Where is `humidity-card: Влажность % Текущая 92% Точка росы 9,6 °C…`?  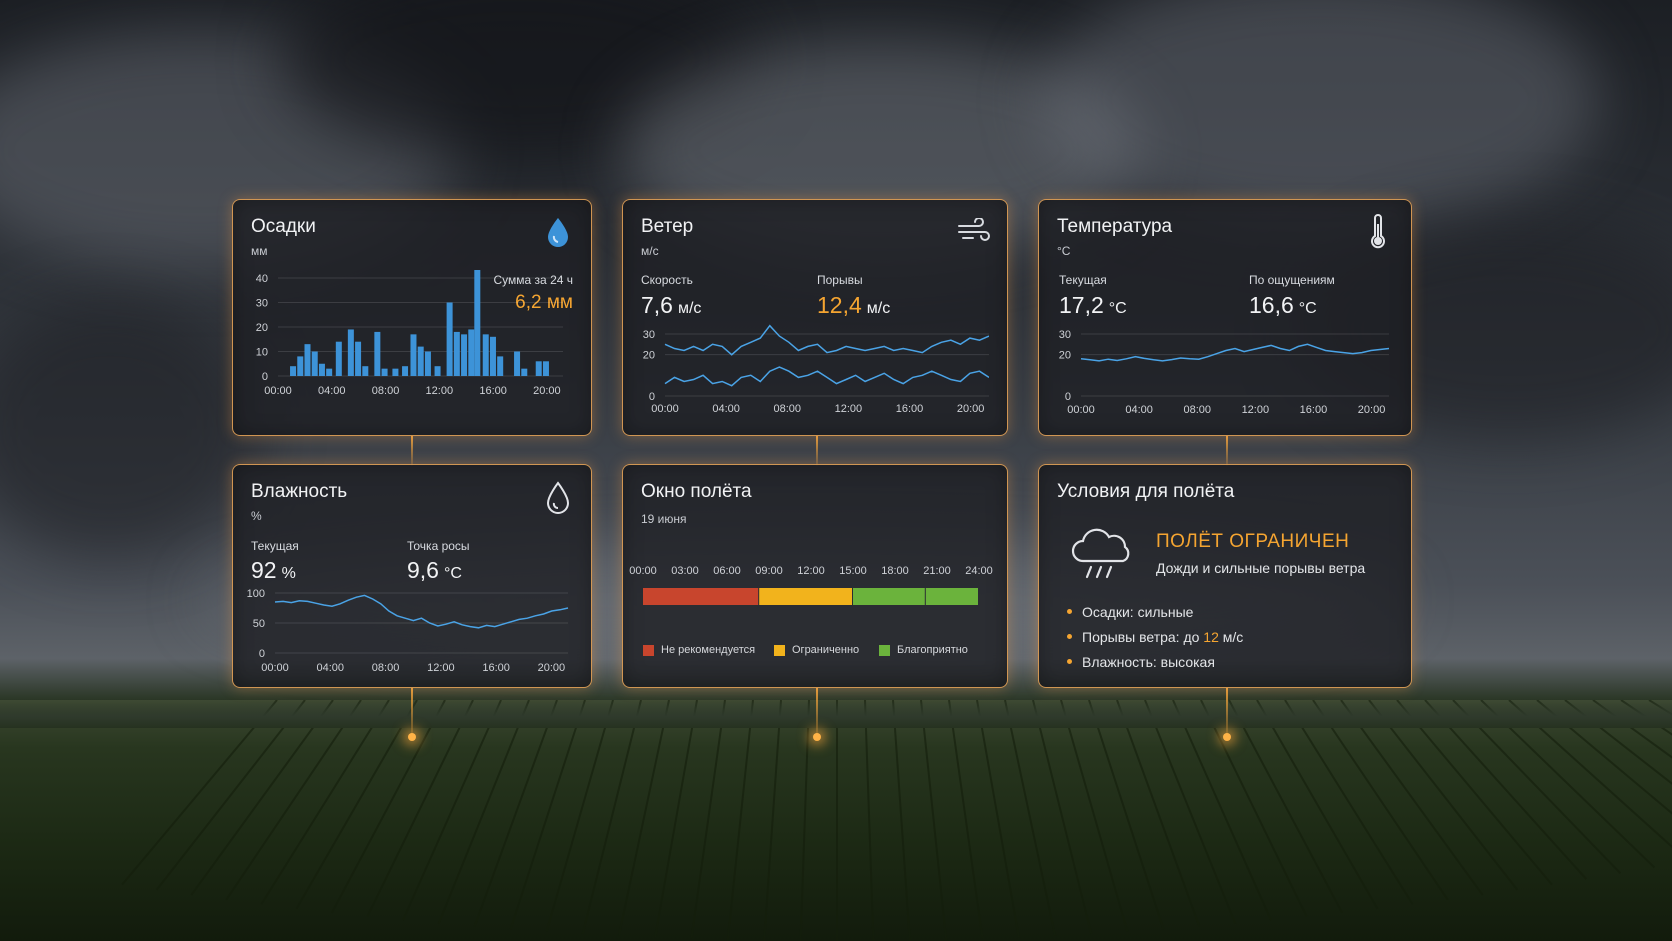 humidity-card: Влажность % Текущая 92% Точка росы 9,6 °C… is located at coordinates (412, 576).